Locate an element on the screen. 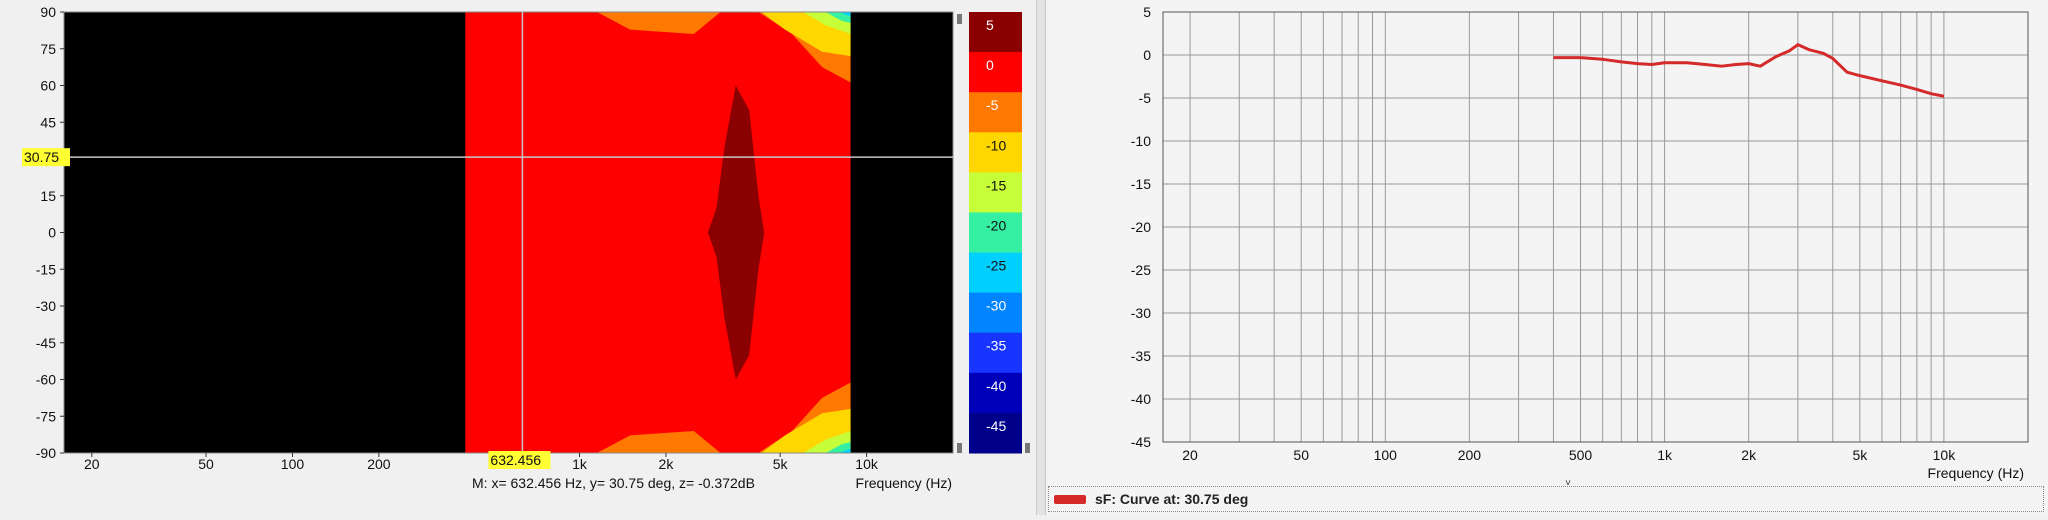 The image size is (2048, 520). response-x-tick-label: 50 is located at coordinates (1301, 455).